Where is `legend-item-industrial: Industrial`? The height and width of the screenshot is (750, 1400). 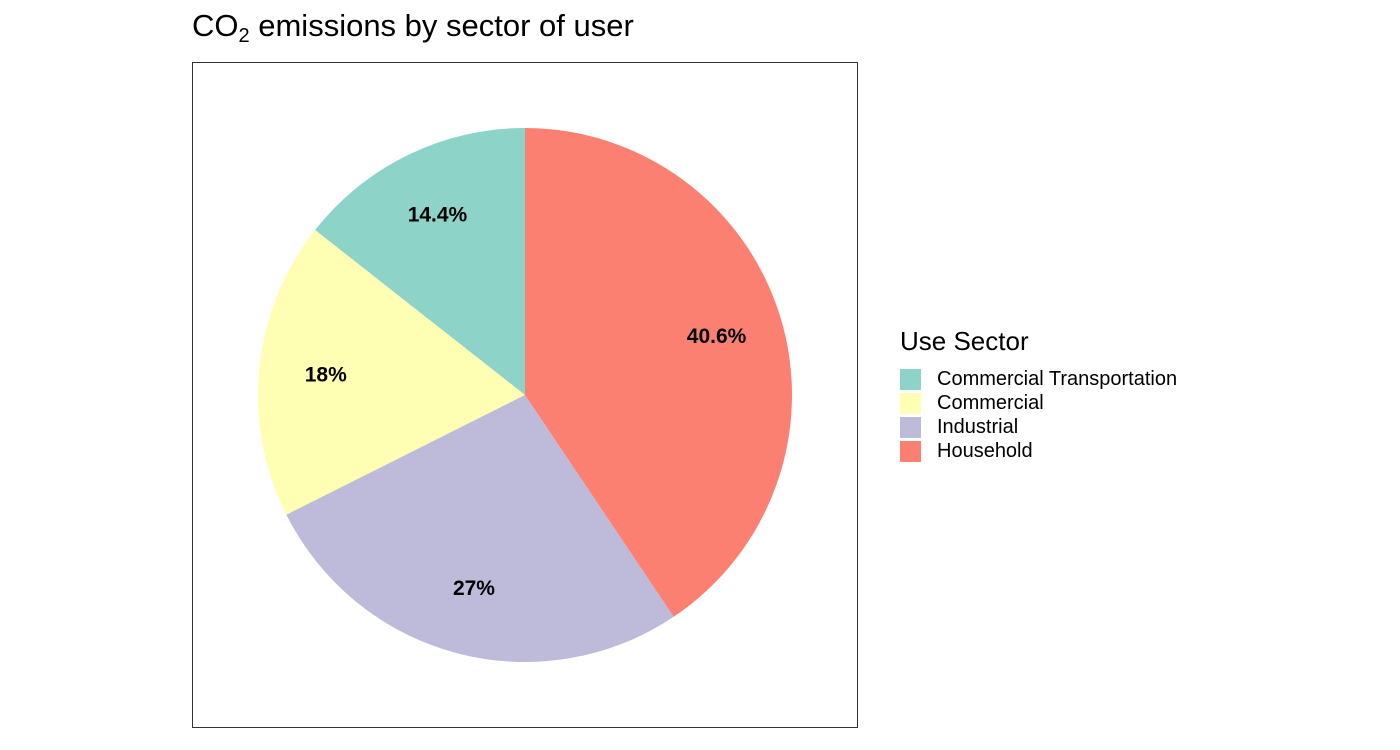
legend-item-industrial: Industrial is located at coordinates (1038, 427).